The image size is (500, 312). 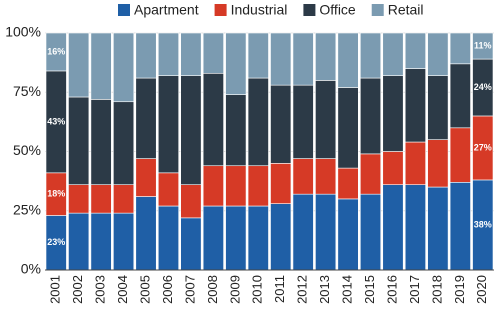 I want to click on x-tick-label: 2016, so click(x=391, y=289).